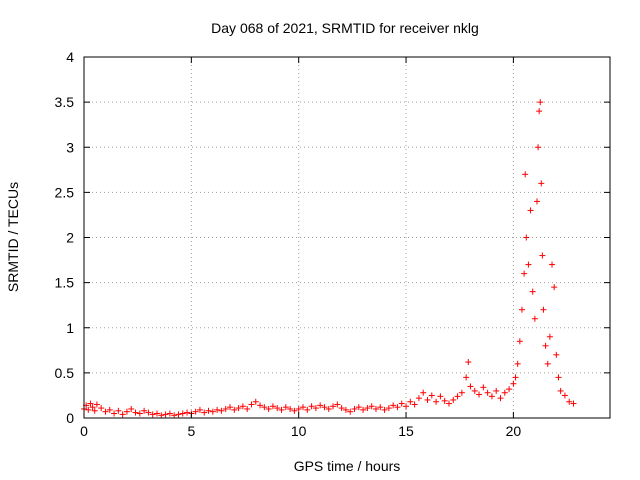  What do you see at coordinates (70, 57) in the screenshot?
I see `y-tick-label: 4` at bounding box center [70, 57].